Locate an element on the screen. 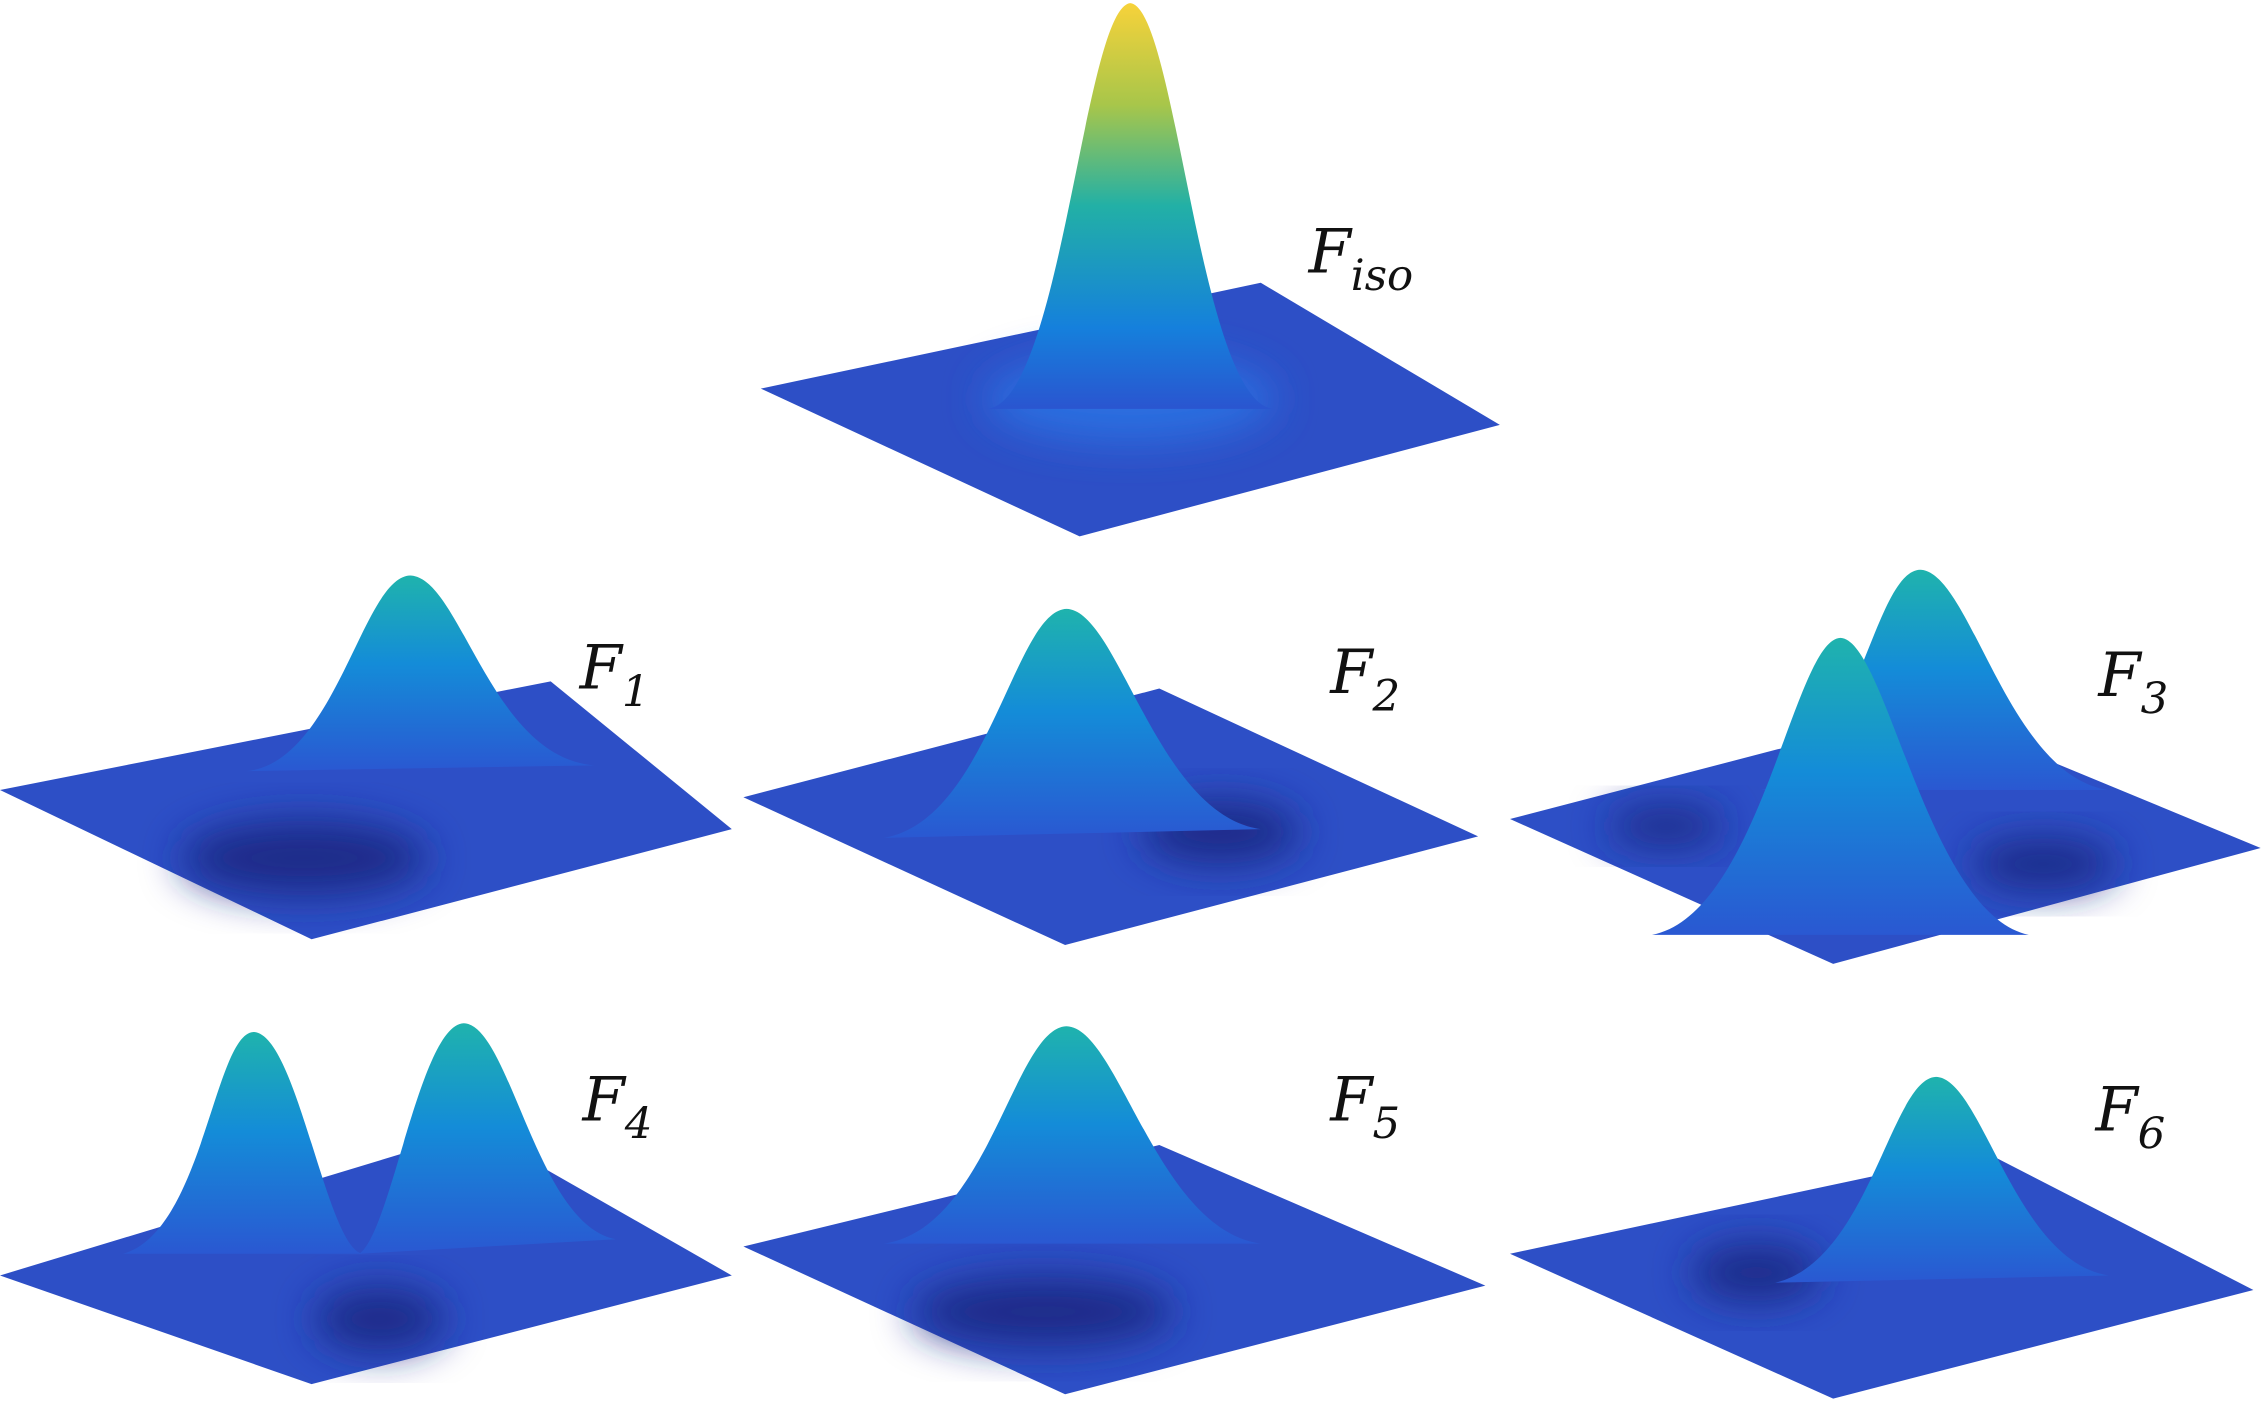  panel-label: F2 is located at coordinates (1364, 679).